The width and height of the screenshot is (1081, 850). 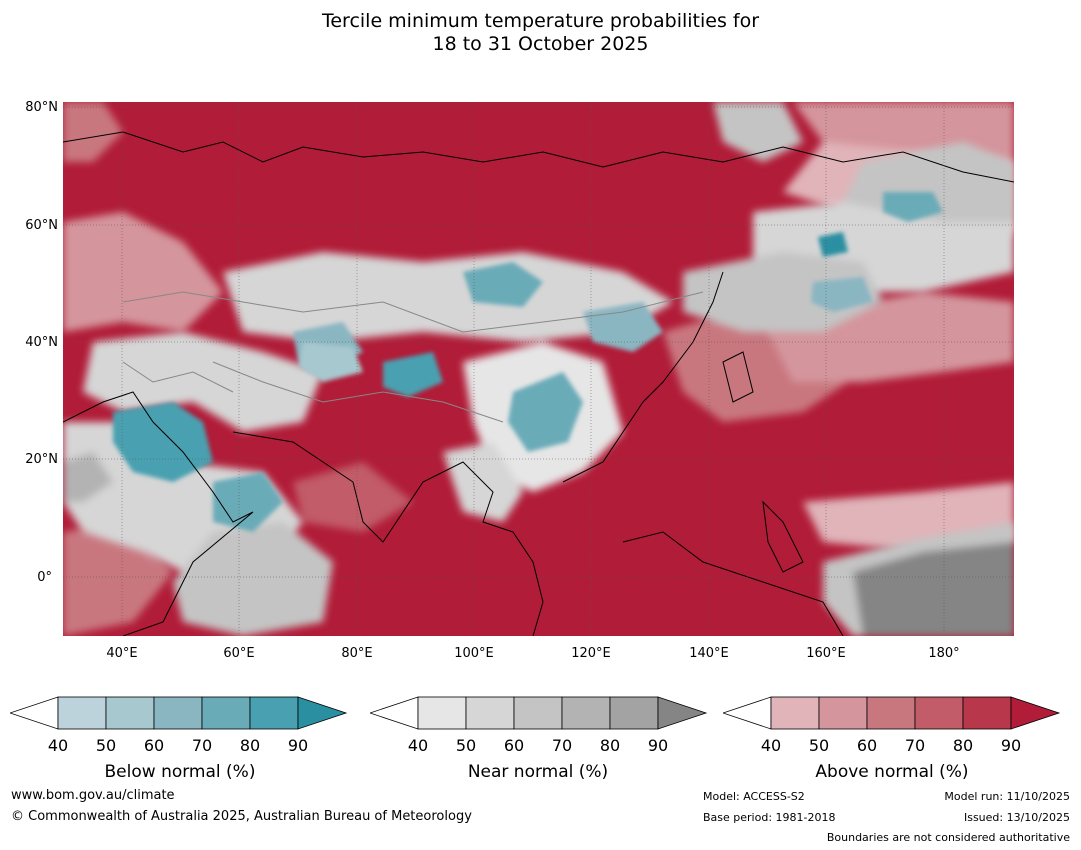 What do you see at coordinates (122, 653) in the screenshot?
I see `lon-label-40e: 40°E` at bounding box center [122, 653].